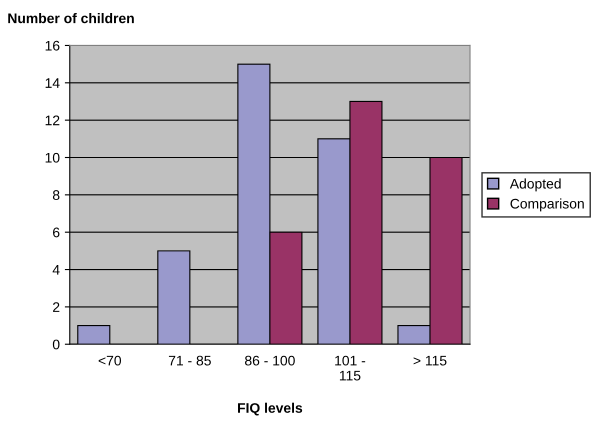  I want to click on y-tick-label: 16, so click(53, 45).